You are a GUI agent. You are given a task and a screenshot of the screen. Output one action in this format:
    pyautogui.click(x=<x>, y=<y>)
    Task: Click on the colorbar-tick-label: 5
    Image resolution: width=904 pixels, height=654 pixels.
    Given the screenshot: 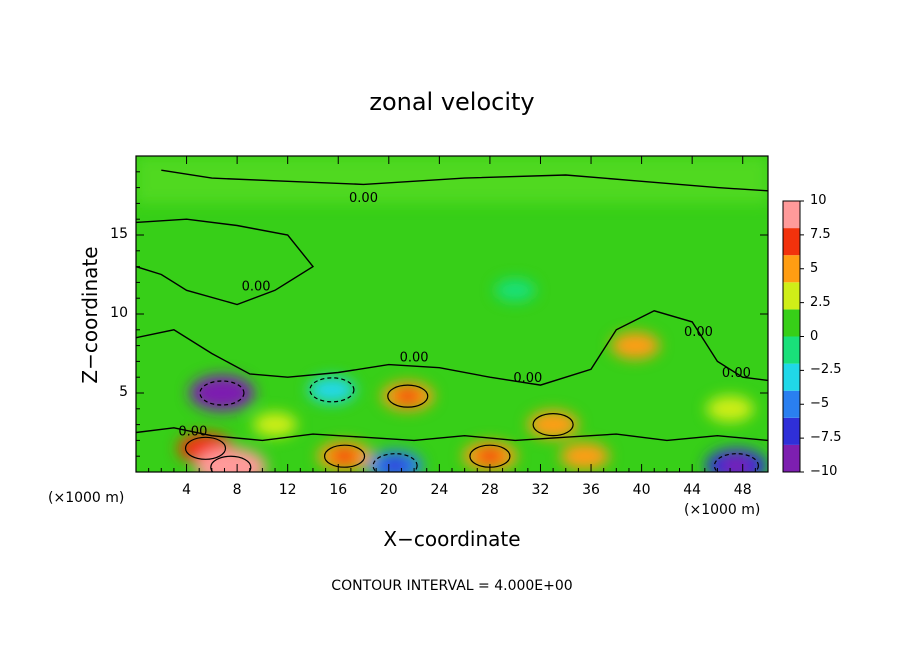 What is the action you would take?
    pyautogui.click(x=814, y=268)
    